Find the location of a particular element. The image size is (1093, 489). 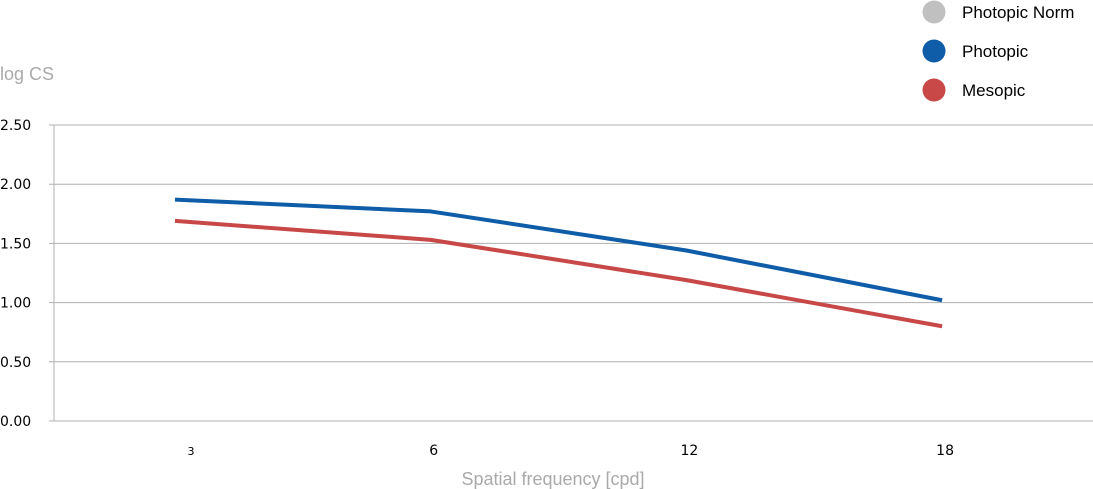

legend-label: Photopic is located at coordinates (995, 51).